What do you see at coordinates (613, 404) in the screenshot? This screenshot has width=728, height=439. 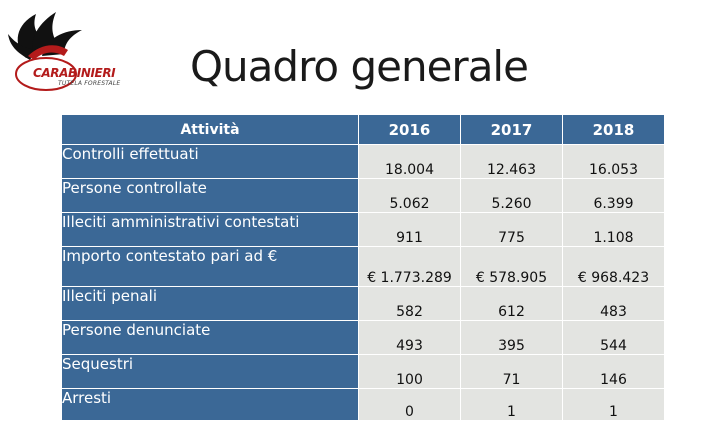 I see `cell-2018: 1` at bounding box center [613, 404].